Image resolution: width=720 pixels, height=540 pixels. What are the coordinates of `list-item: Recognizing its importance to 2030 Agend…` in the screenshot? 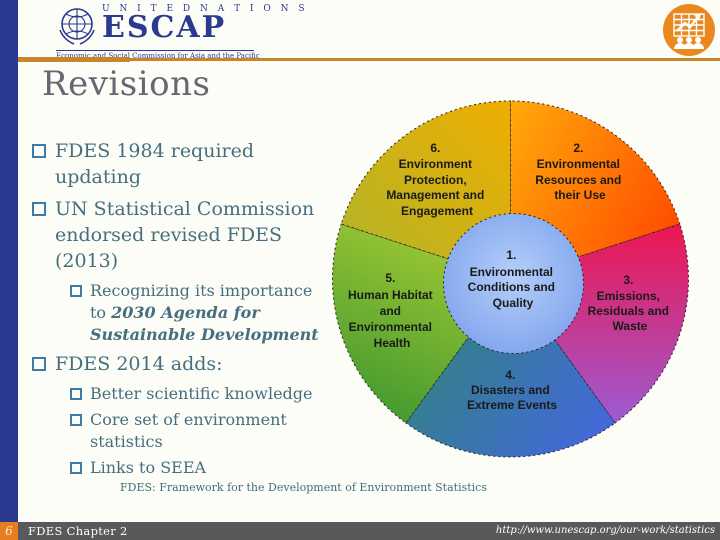 It's located at (201, 313).